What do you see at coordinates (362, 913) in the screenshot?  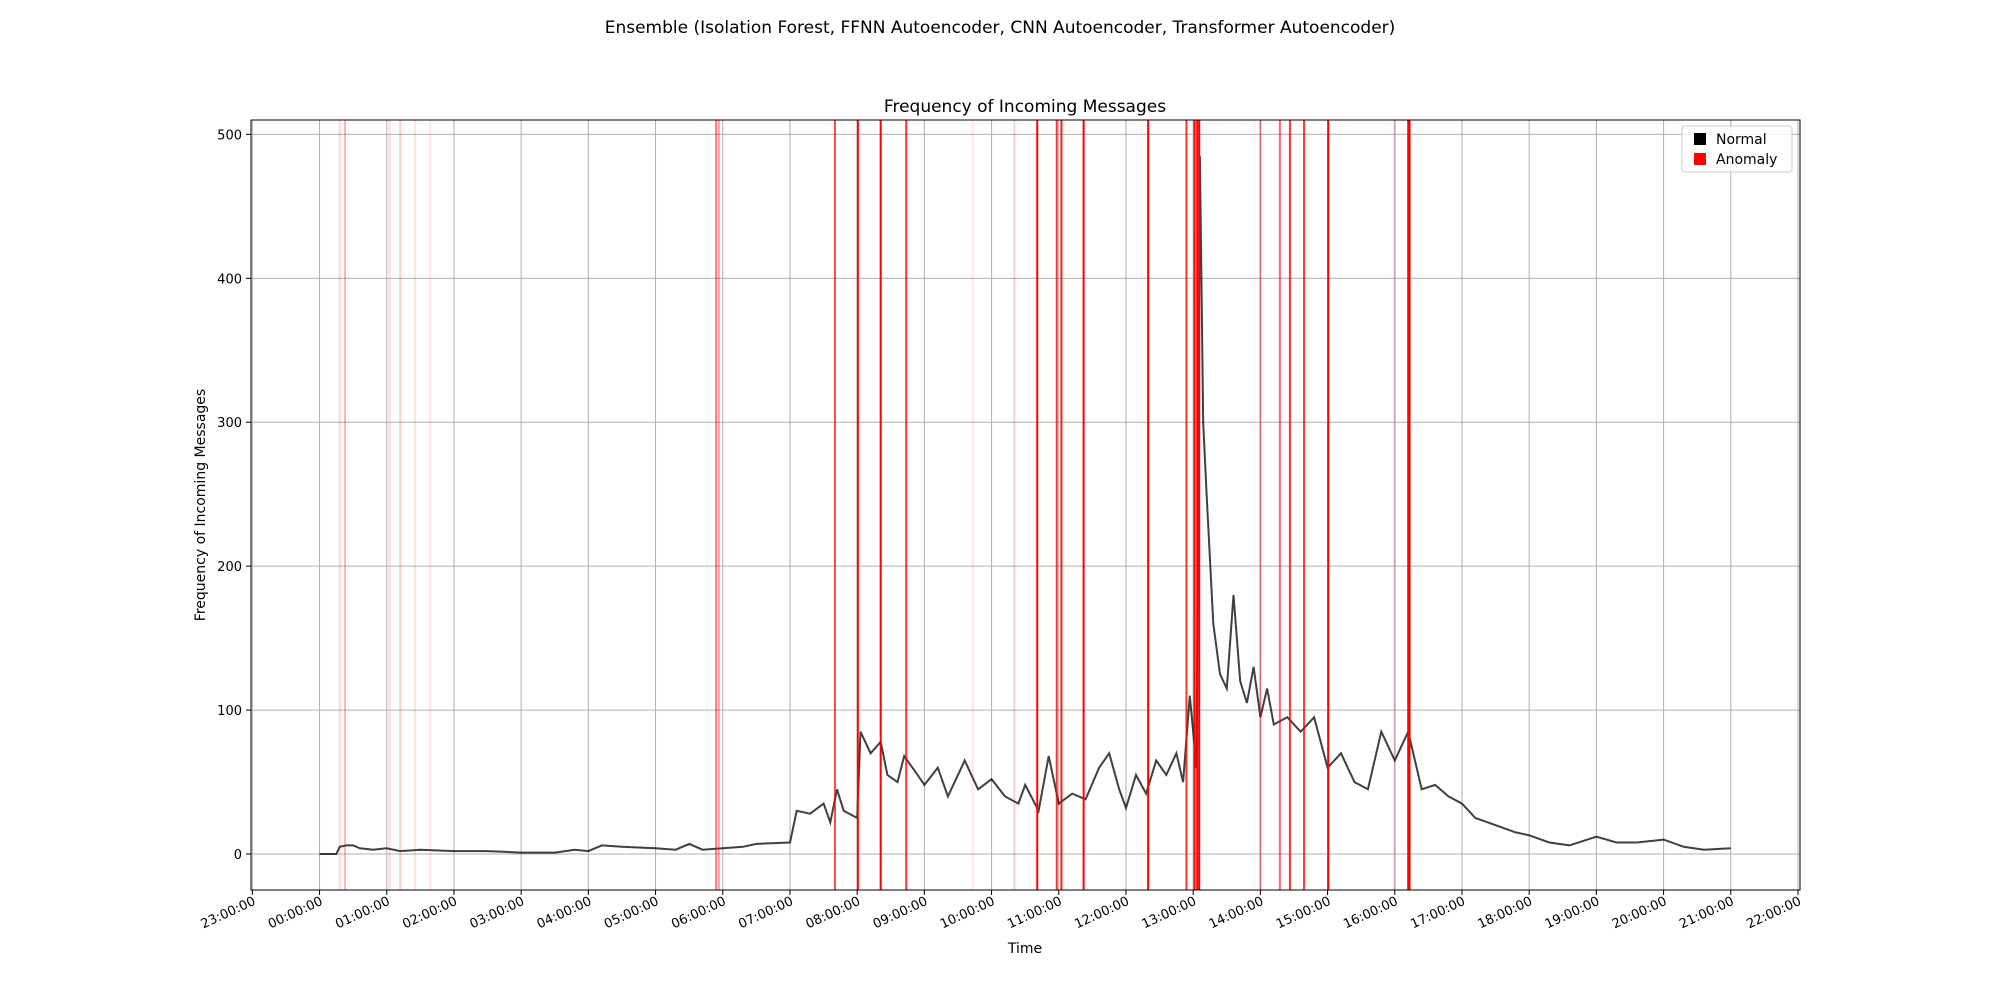 I see `x-tick-label: 01:00:00` at bounding box center [362, 913].